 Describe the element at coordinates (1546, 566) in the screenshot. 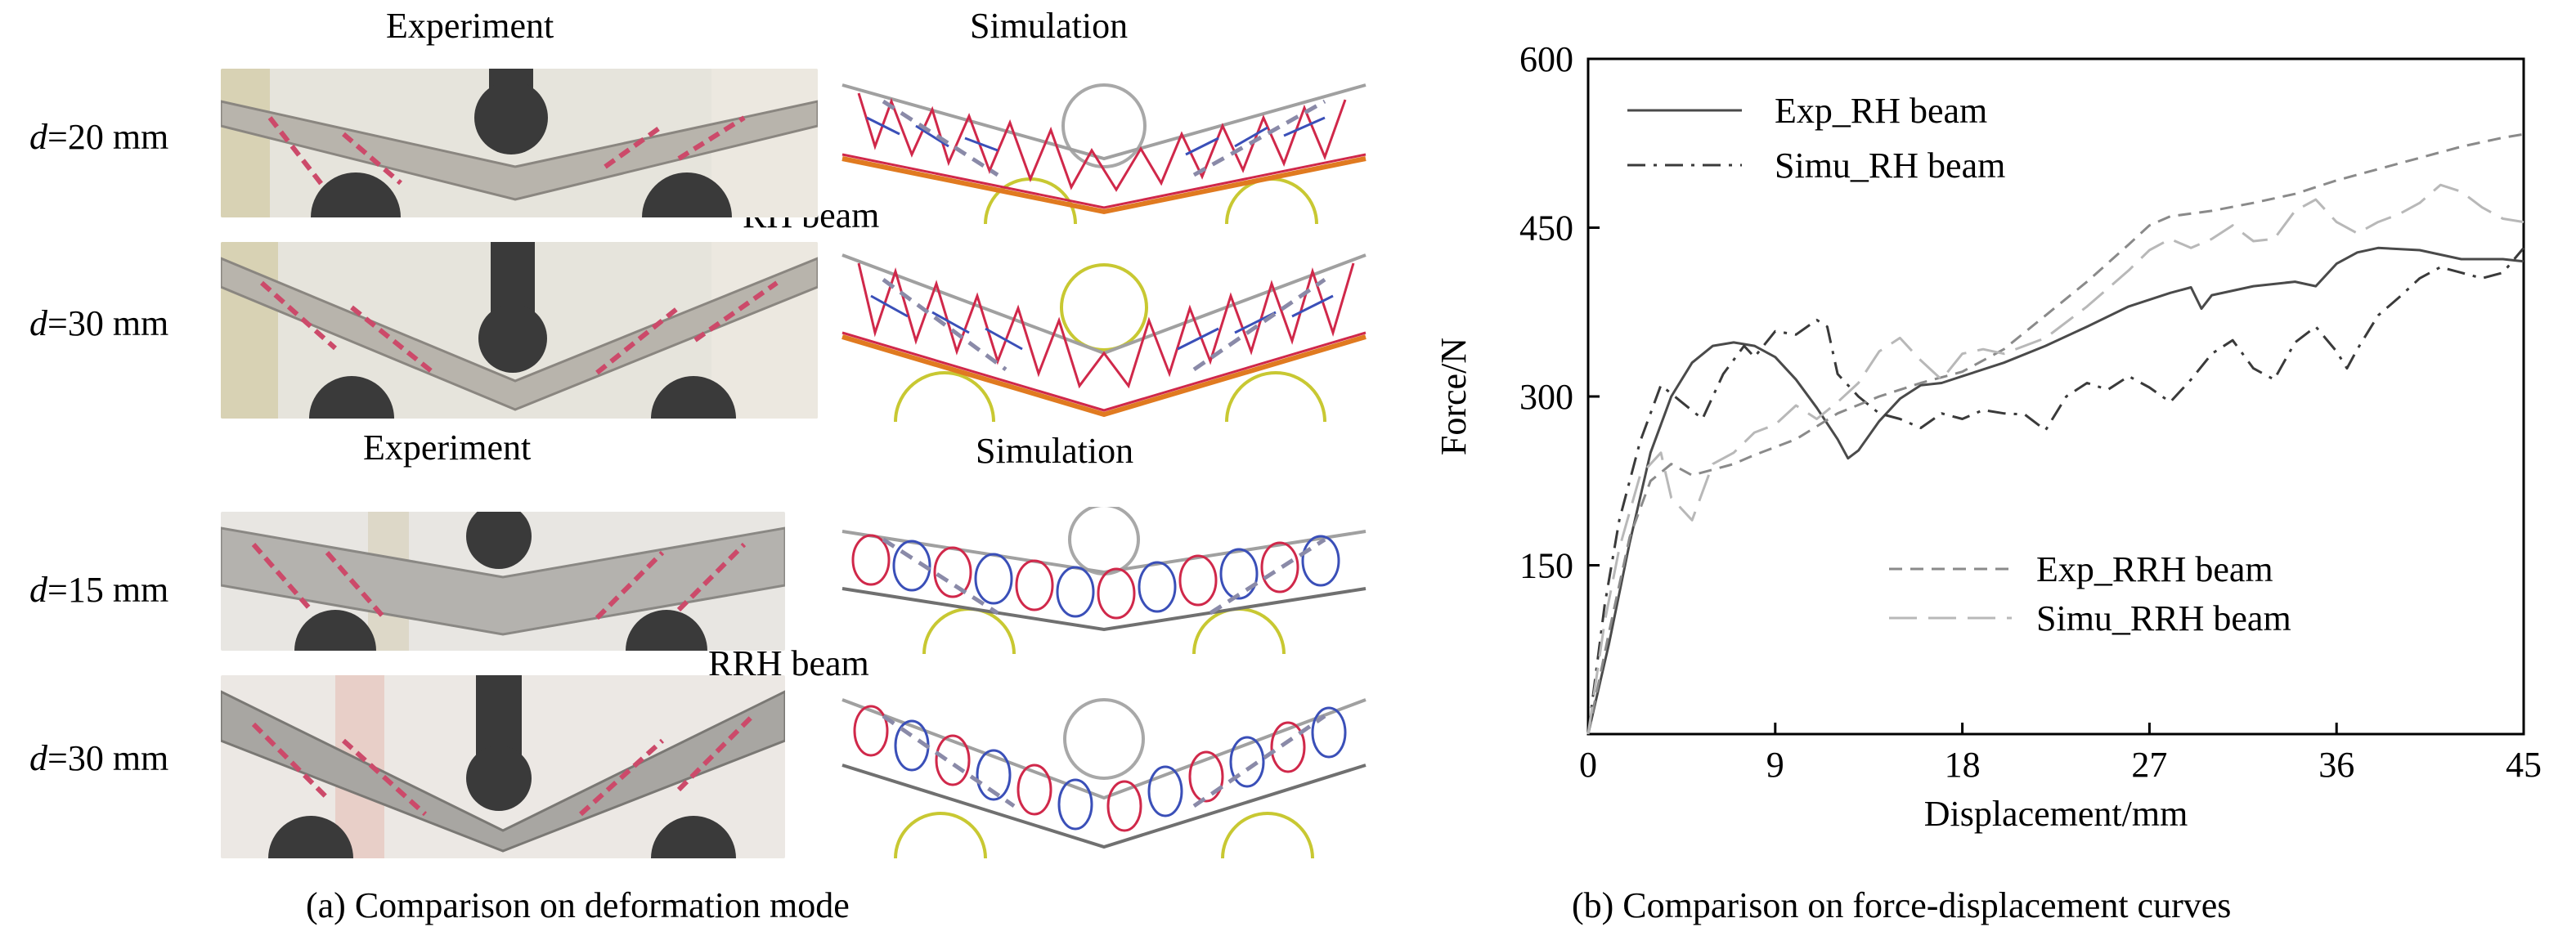

I see `y-tick-label-0: 150` at that location.